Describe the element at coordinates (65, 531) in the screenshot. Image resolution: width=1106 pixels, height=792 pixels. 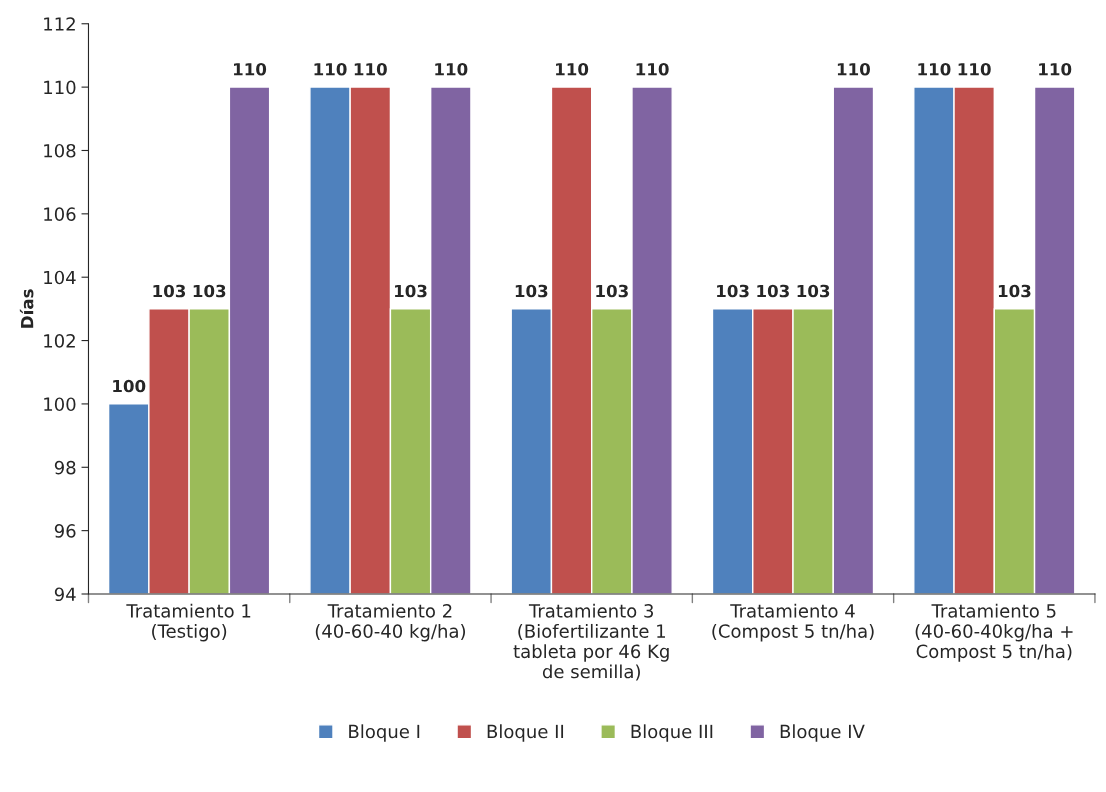
I see `y-tick-label: 96` at that location.